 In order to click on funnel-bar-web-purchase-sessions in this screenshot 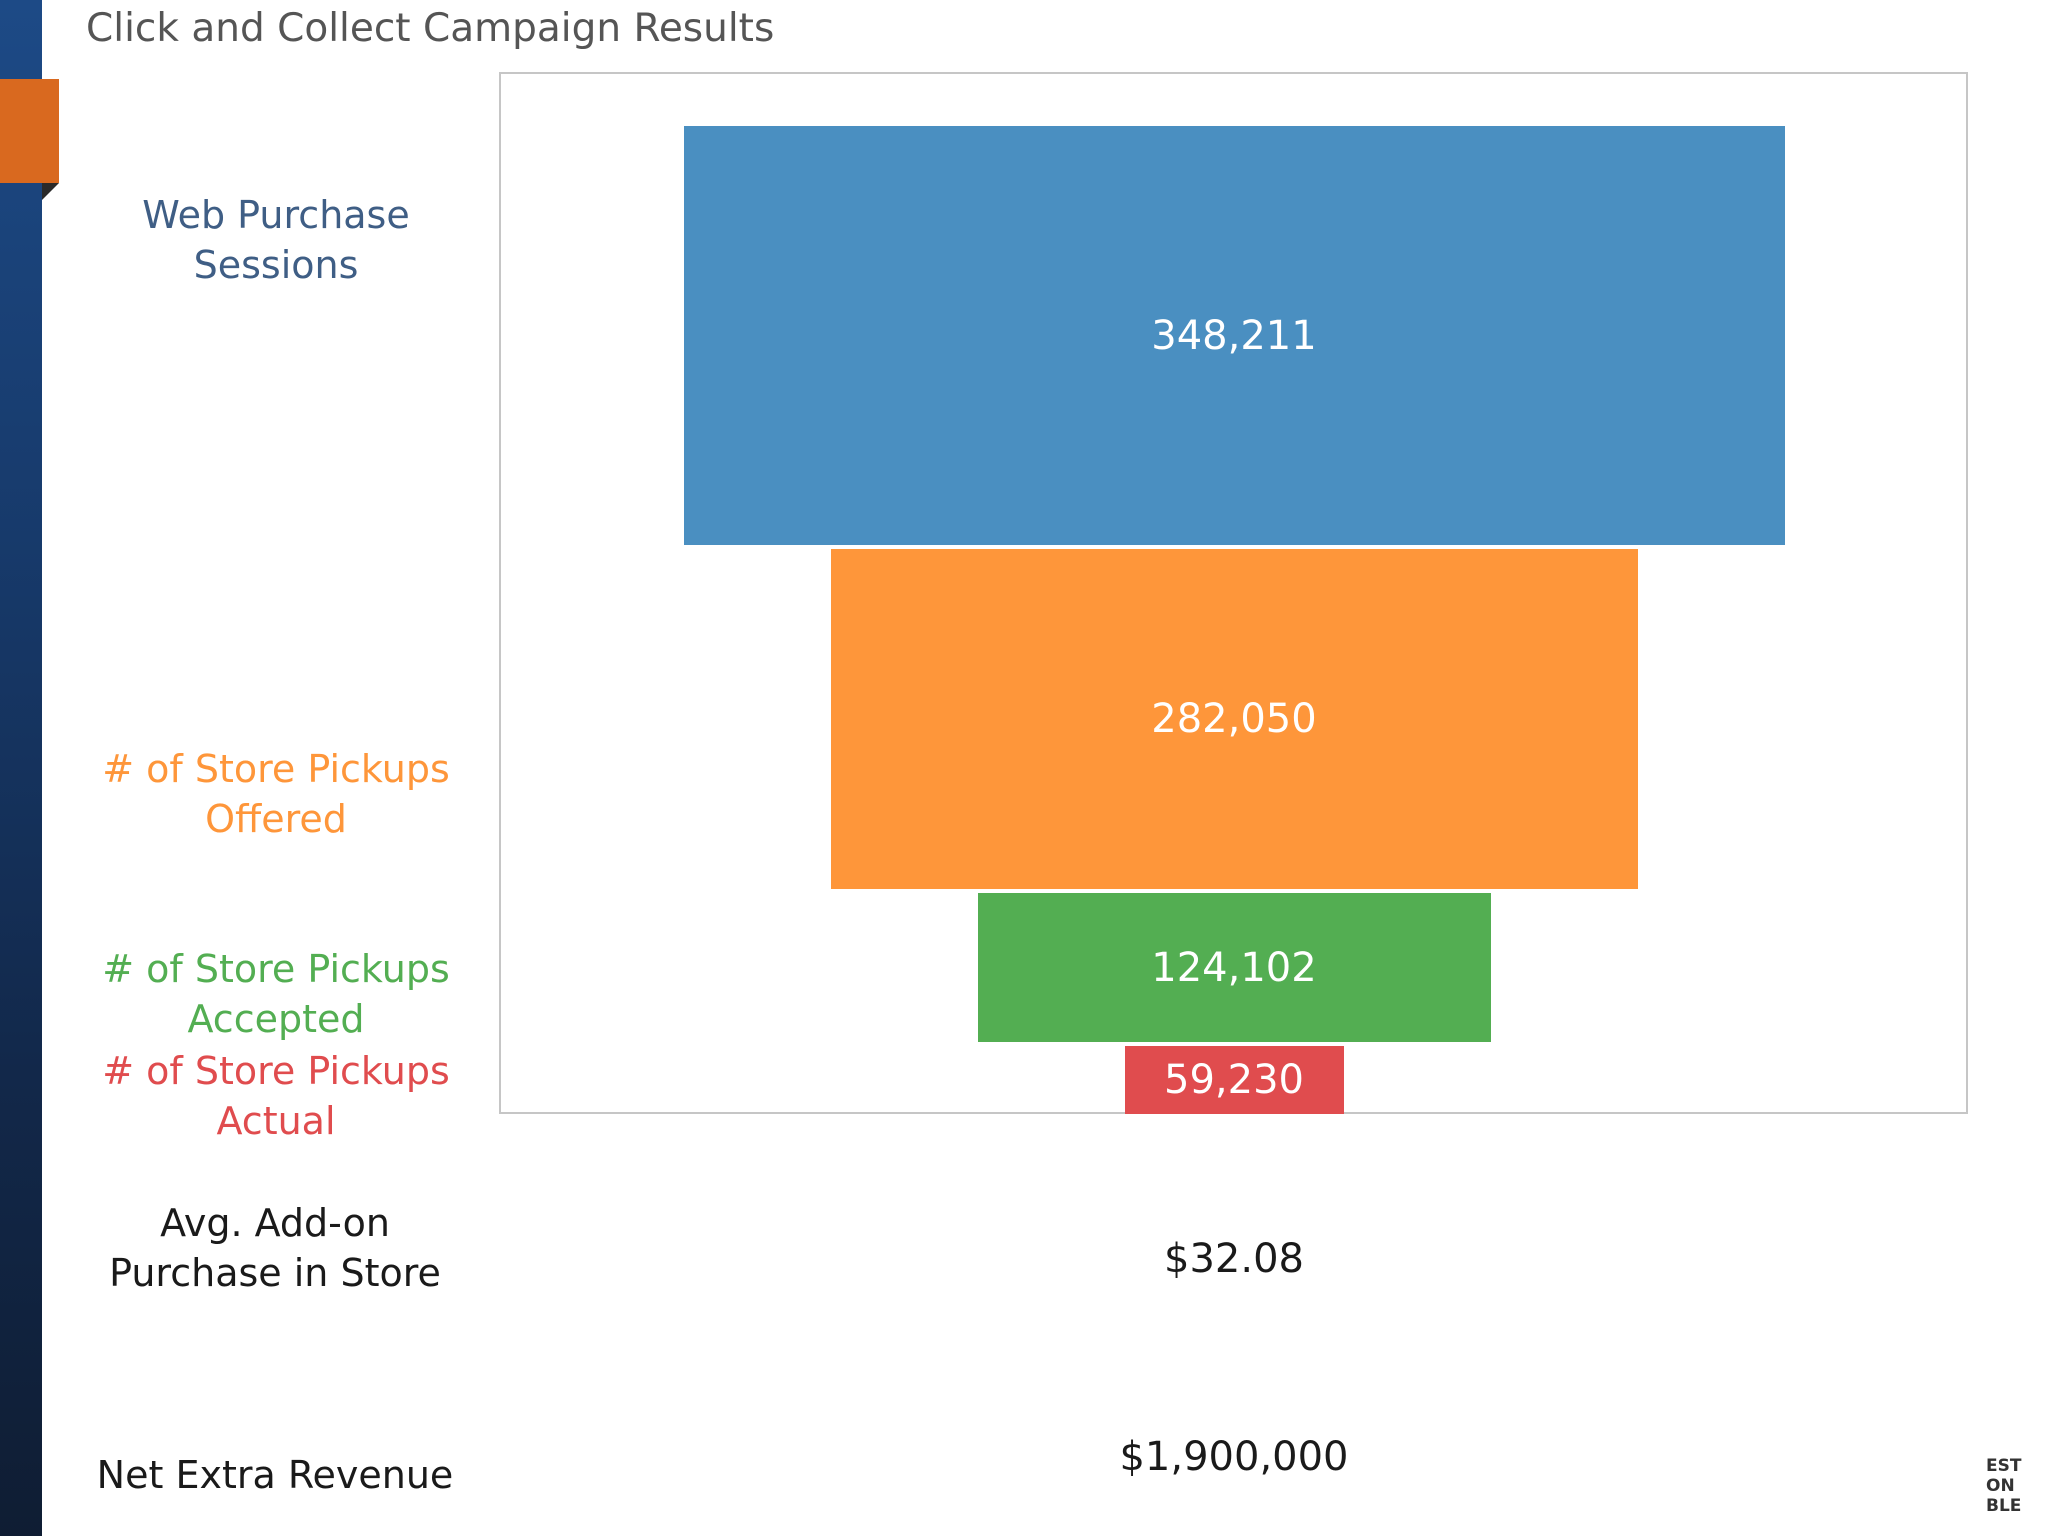, I will do `click(1234, 335)`.